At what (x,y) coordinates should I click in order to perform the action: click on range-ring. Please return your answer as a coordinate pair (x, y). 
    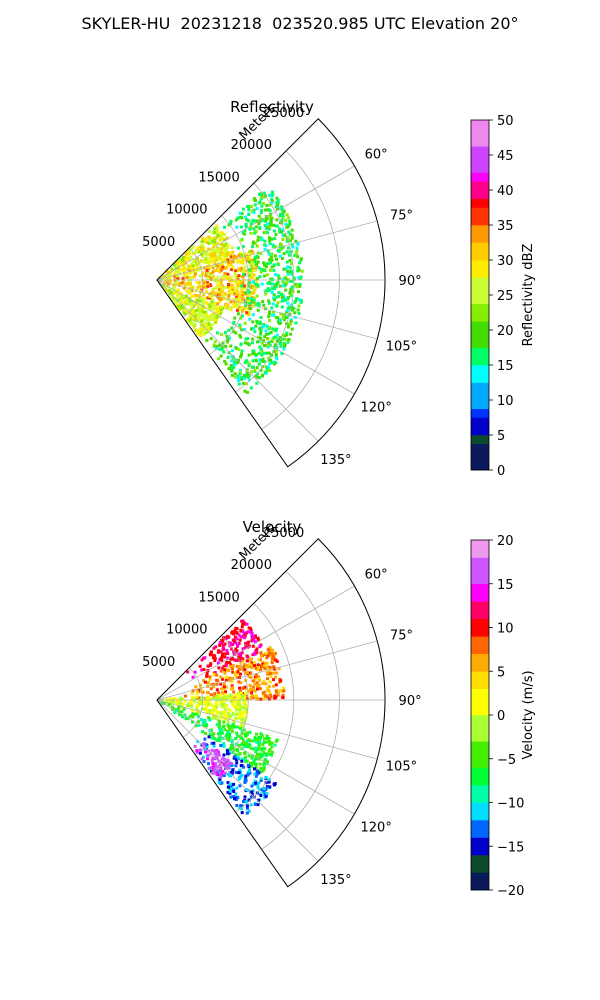
    Looking at the image, I should click on (229, 705).